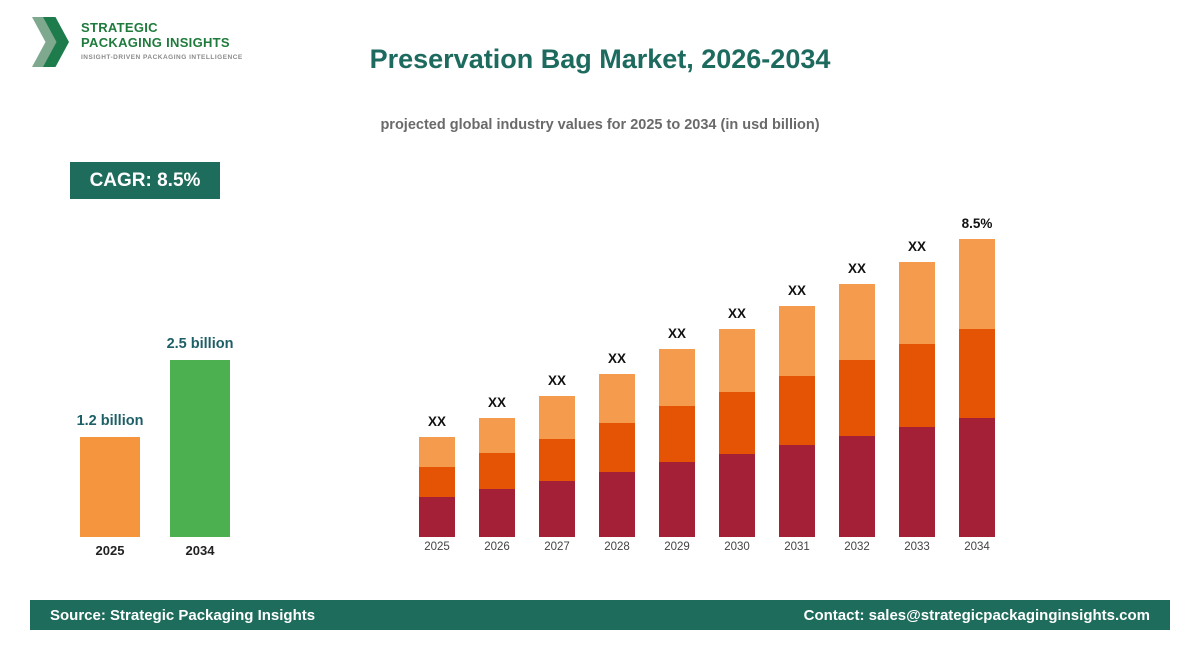  I want to click on year-label: 2032, so click(857, 547).